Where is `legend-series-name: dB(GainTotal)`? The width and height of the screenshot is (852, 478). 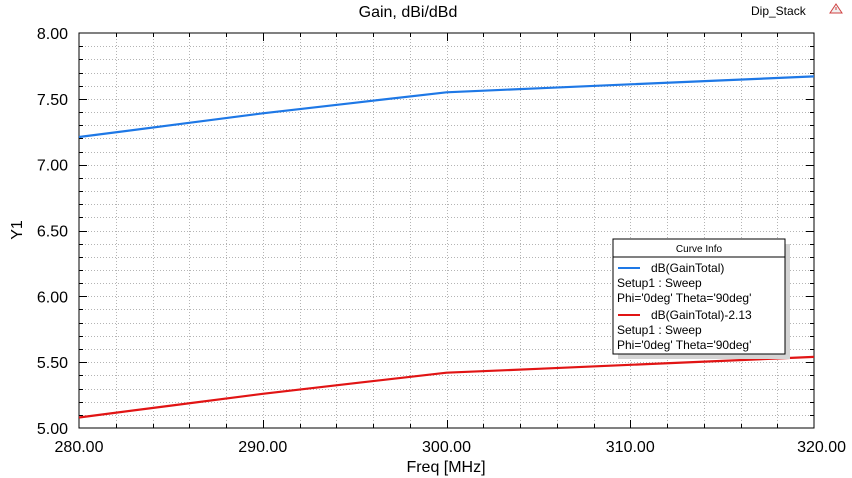 legend-series-name: dB(GainTotal) is located at coordinates (687, 268).